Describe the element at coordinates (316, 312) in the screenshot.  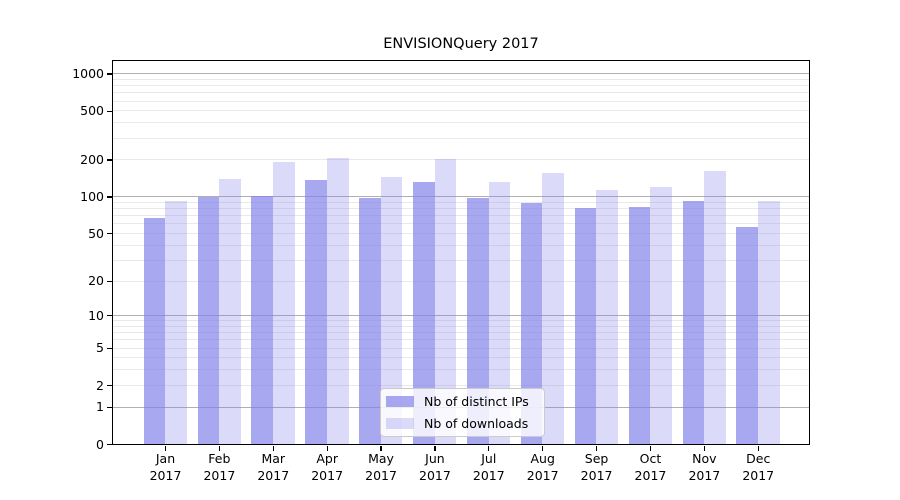
I see `bar-distinct-ips-apr` at that location.